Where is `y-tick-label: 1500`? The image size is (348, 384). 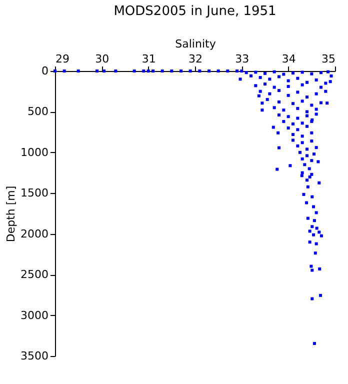 y-tick-label: 1500 is located at coordinates (34, 193).